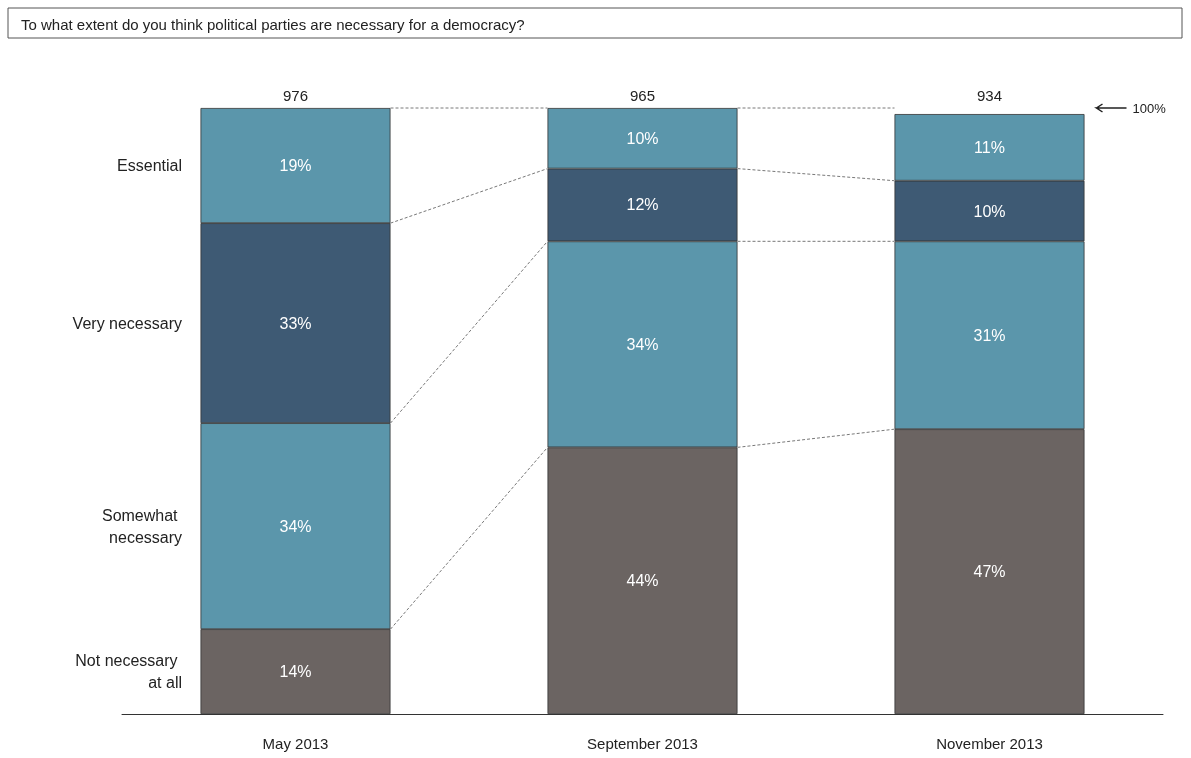  Describe the element at coordinates (989, 743) in the screenshot. I see `x-tick-label: November 2013` at that location.